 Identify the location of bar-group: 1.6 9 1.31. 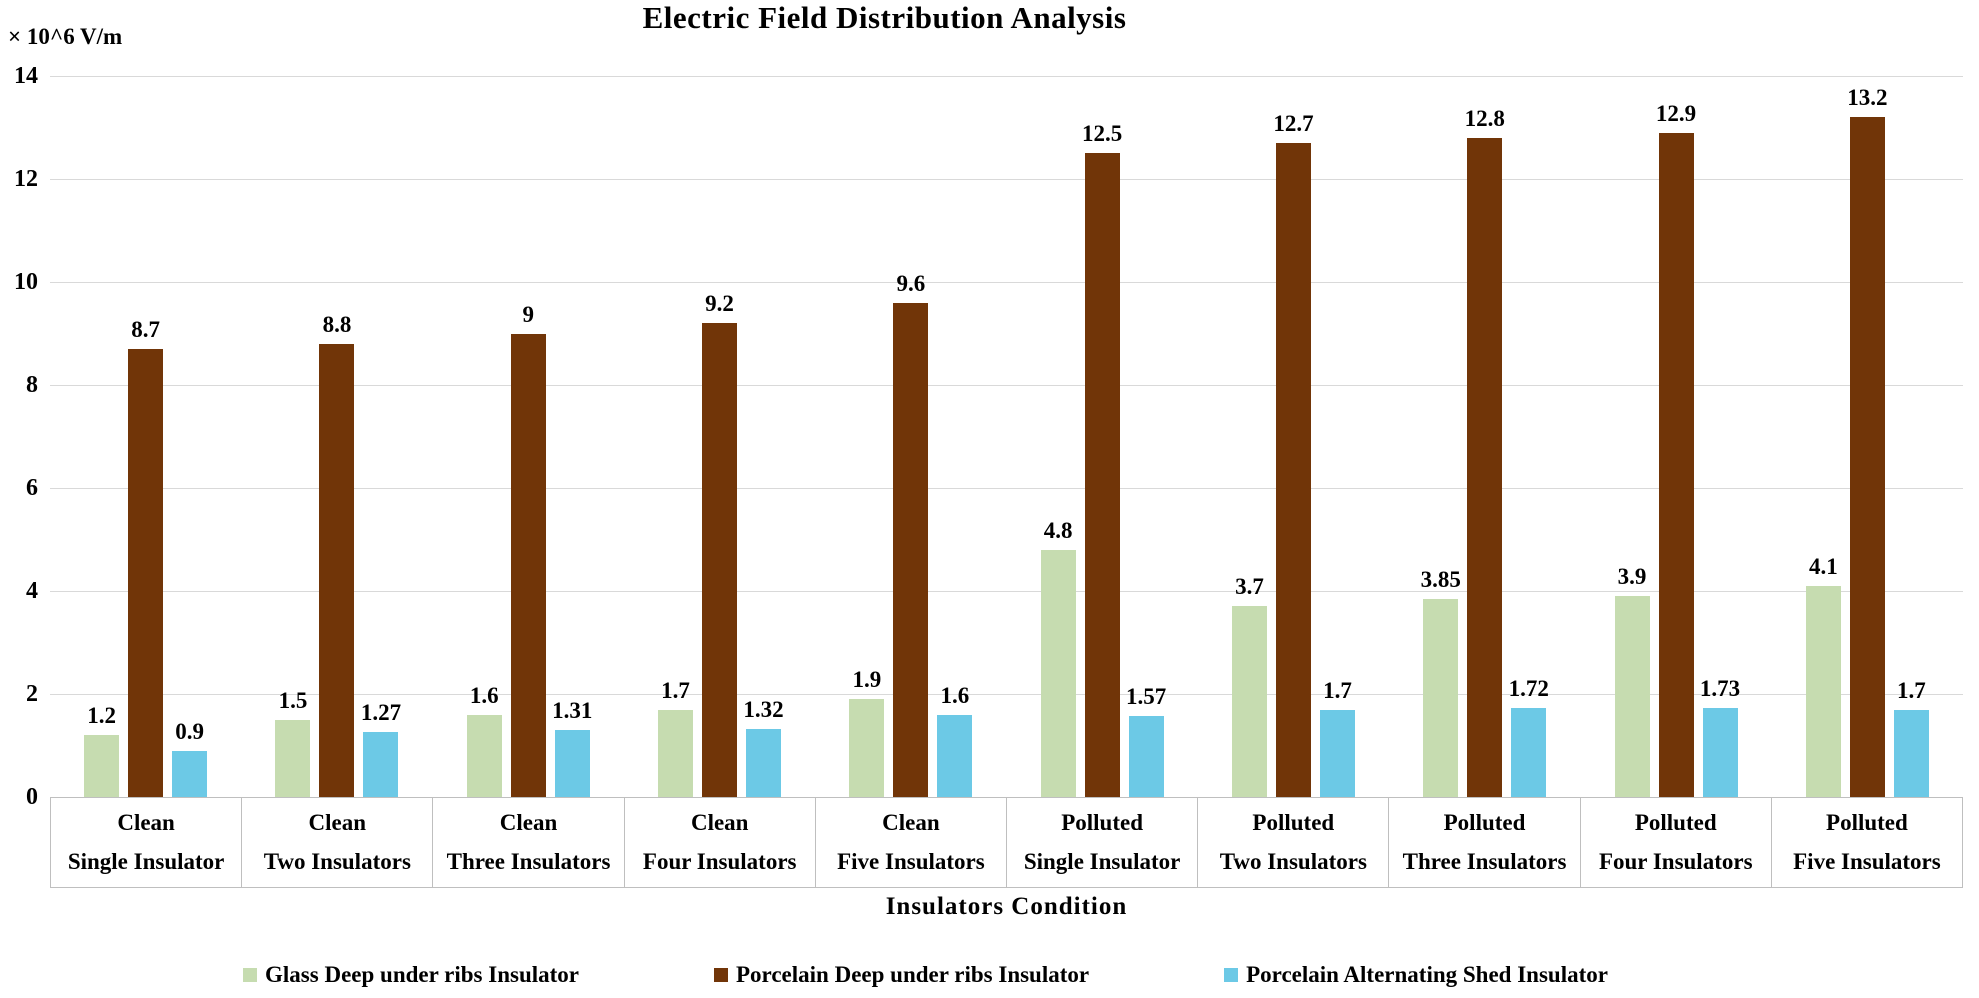
(528, 436).